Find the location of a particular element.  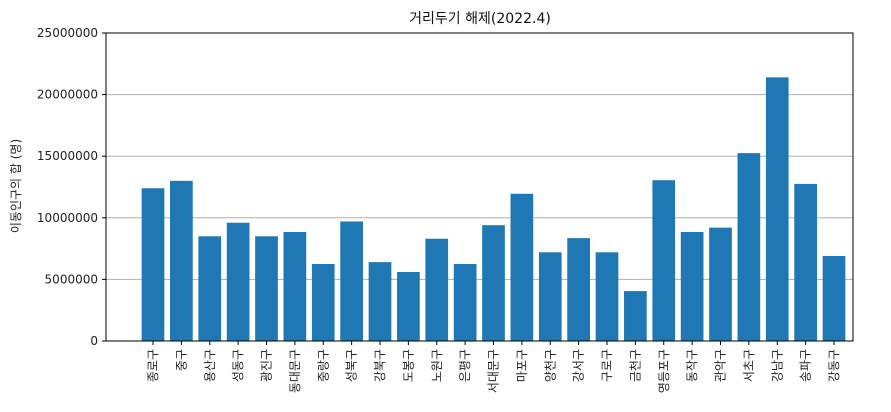

x-tick-label: 구로구 is located at coordinates (607, 365).